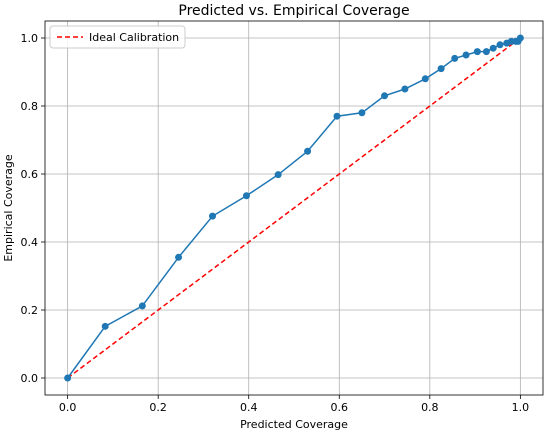  I want to click on legend-box, so click(117, 37).